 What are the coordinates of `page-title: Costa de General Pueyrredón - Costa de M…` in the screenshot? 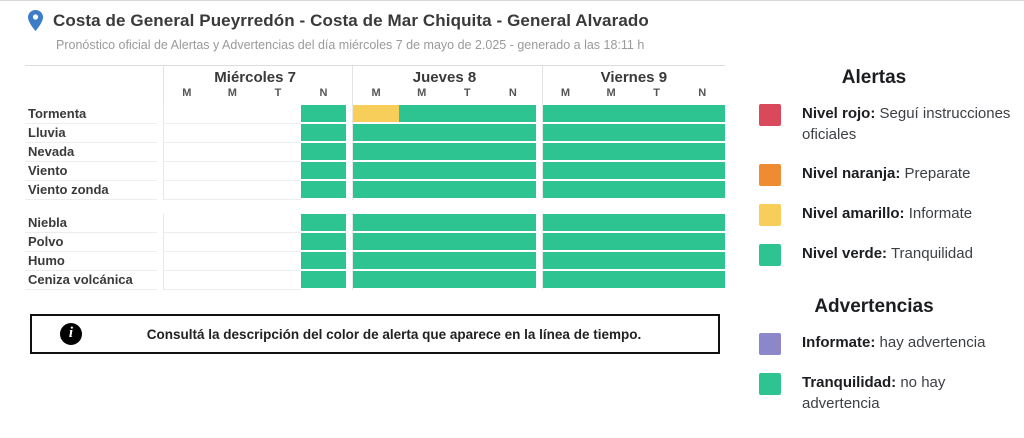 It's located at (351, 20).